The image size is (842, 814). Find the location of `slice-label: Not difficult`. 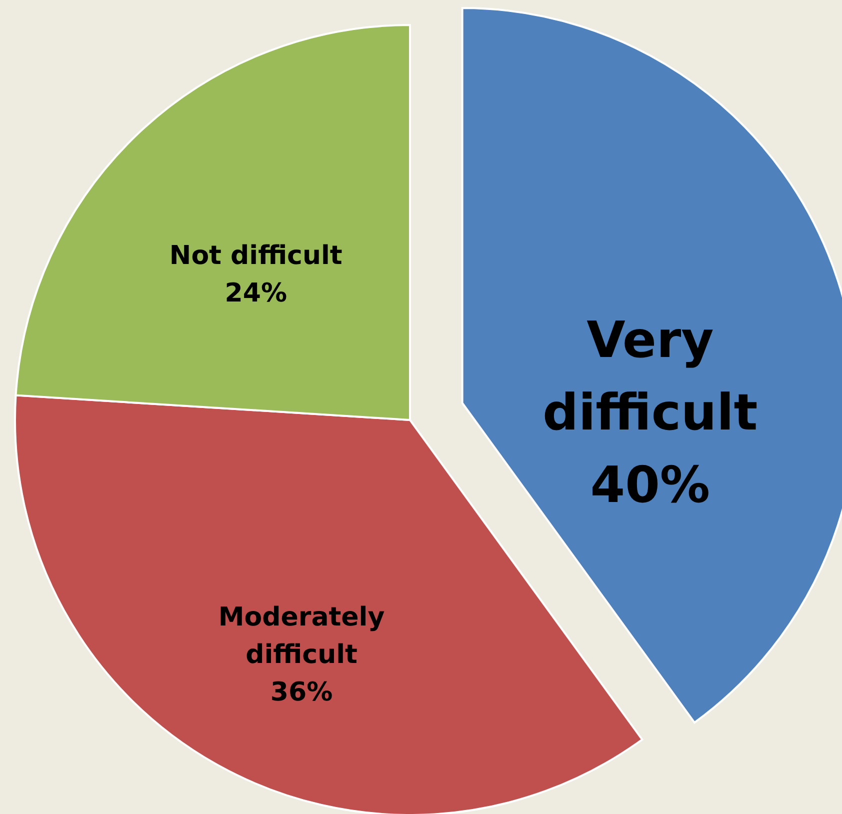

slice-label: Not difficult is located at coordinates (255, 255).